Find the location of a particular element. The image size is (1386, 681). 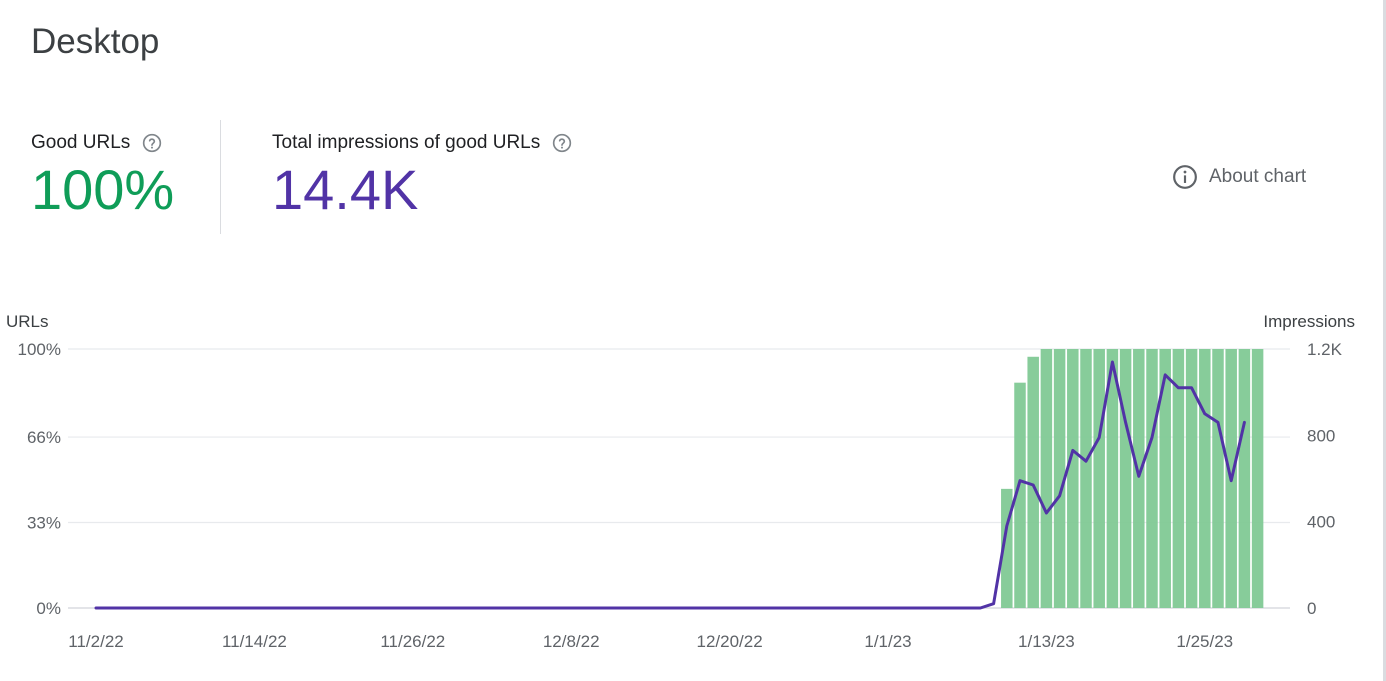

x-tick-label: 11/26/22 is located at coordinates (412, 641).